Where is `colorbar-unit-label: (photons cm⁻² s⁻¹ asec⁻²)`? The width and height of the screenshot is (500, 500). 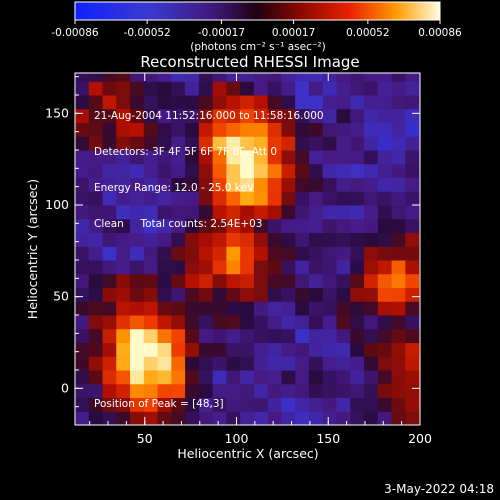
colorbar-unit-label: (photons cm⁻² s⁻¹ asec⁻²) is located at coordinates (257, 47).